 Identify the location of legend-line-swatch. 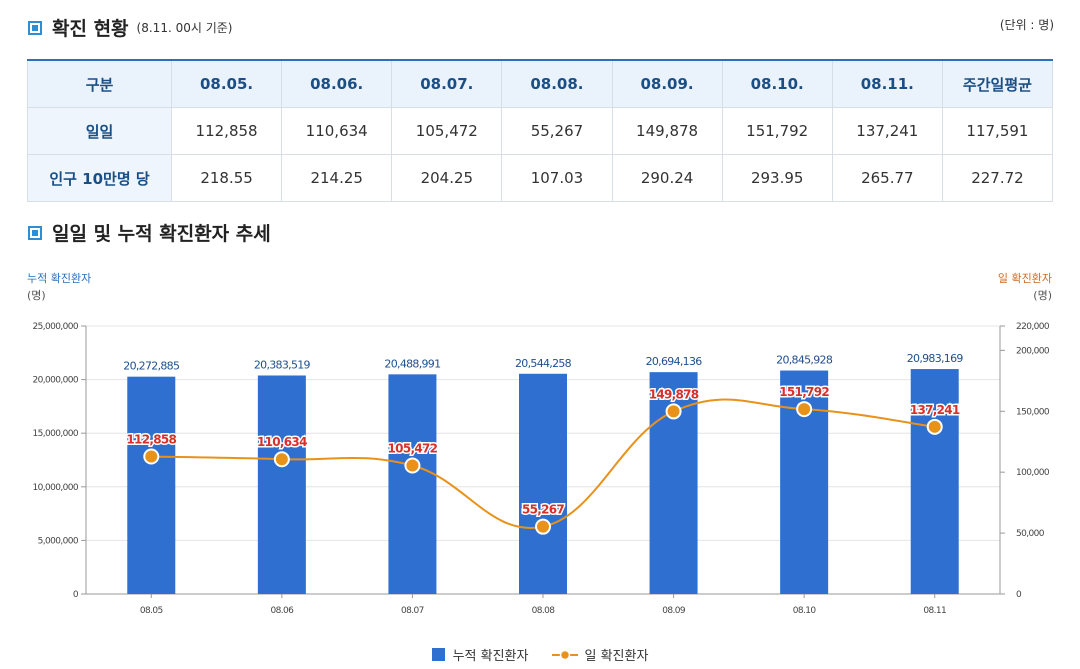
(565, 654).